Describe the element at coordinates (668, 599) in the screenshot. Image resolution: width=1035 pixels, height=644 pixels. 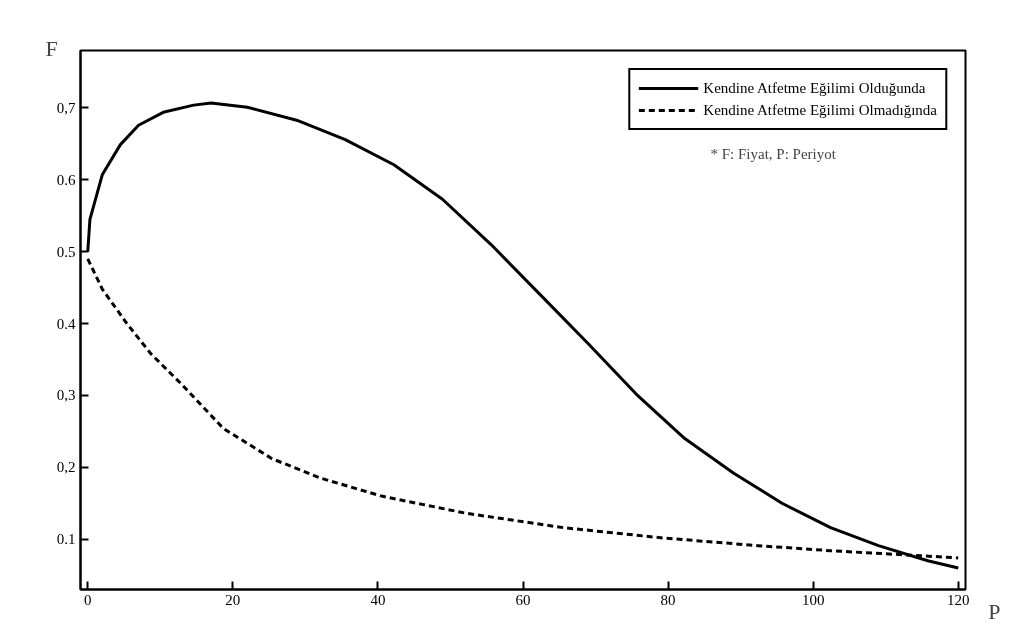
I see `x-tick-label: 80` at that location.